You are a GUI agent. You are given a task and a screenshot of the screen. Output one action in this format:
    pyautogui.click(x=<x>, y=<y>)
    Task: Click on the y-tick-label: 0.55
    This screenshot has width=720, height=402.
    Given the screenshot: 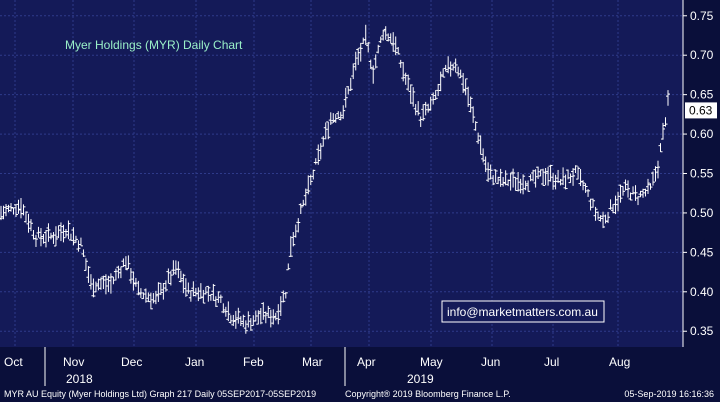 What is the action you would take?
    pyautogui.click(x=702, y=174)
    